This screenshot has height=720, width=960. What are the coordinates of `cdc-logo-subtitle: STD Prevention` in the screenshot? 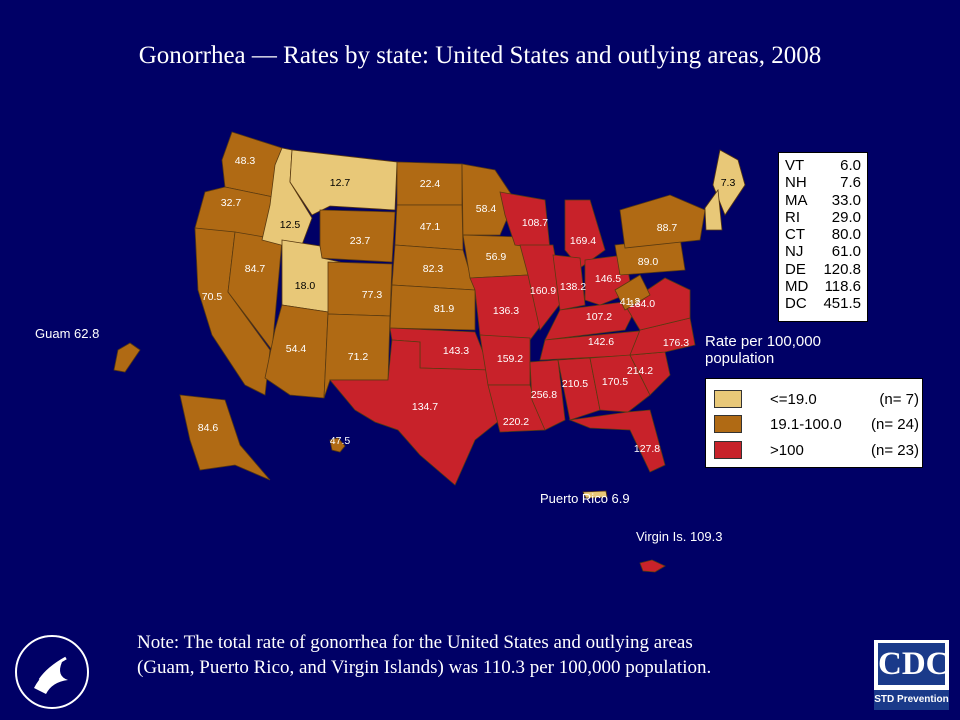 It's located at (911, 700).